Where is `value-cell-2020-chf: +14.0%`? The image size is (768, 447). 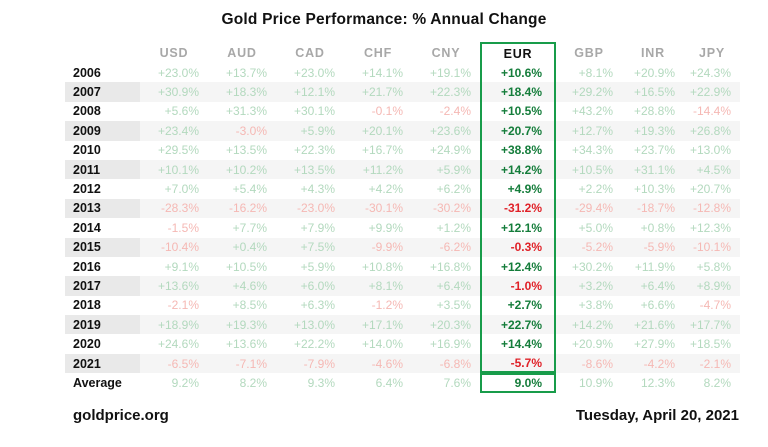
value-cell-2020-chf: +14.0% is located at coordinates (382, 344).